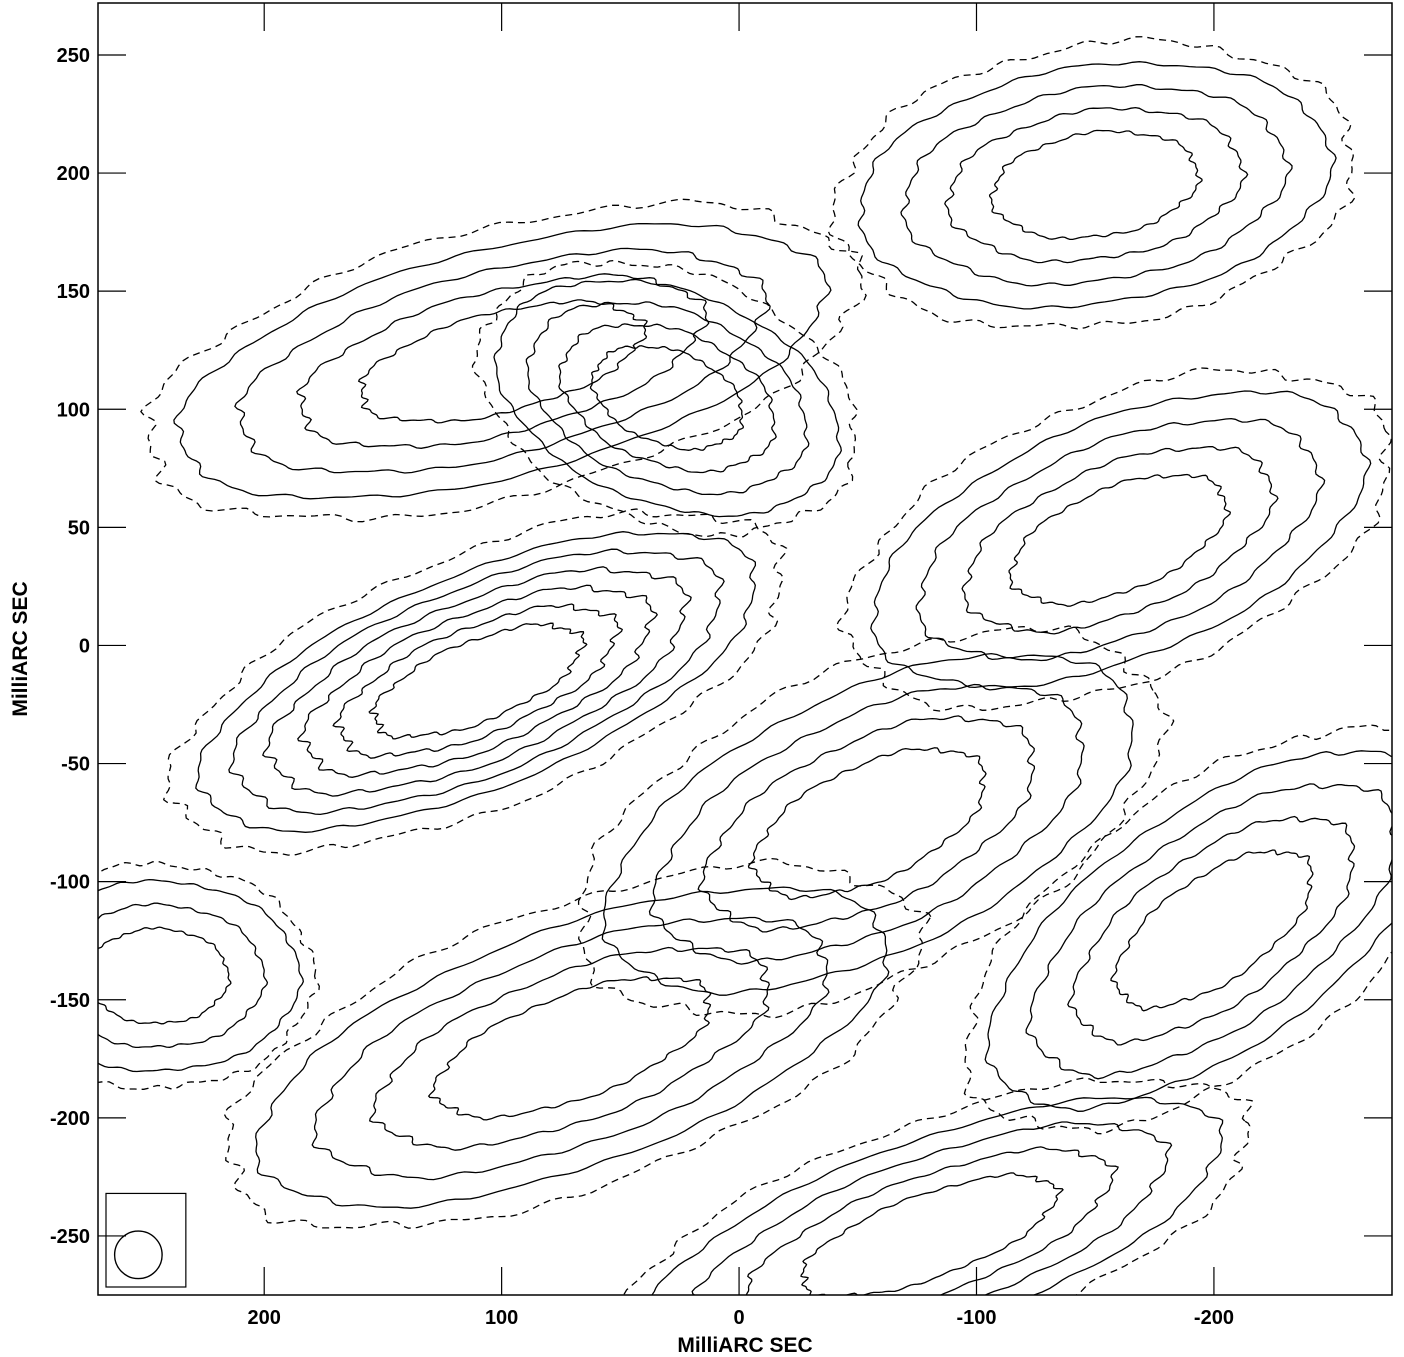 The width and height of the screenshot is (1404, 1357). I want to click on beam-ellipse, so click(138, 1255).